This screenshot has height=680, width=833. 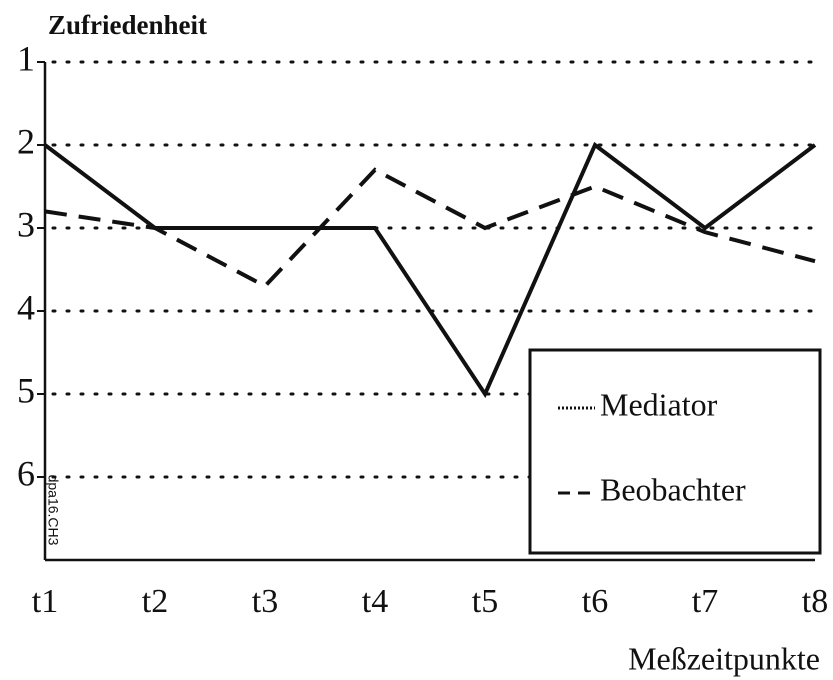 What do you see at coordinates (26, 473) in the screenshot?
I see `y-tick-label: 6` at bounding box center [26, 473].